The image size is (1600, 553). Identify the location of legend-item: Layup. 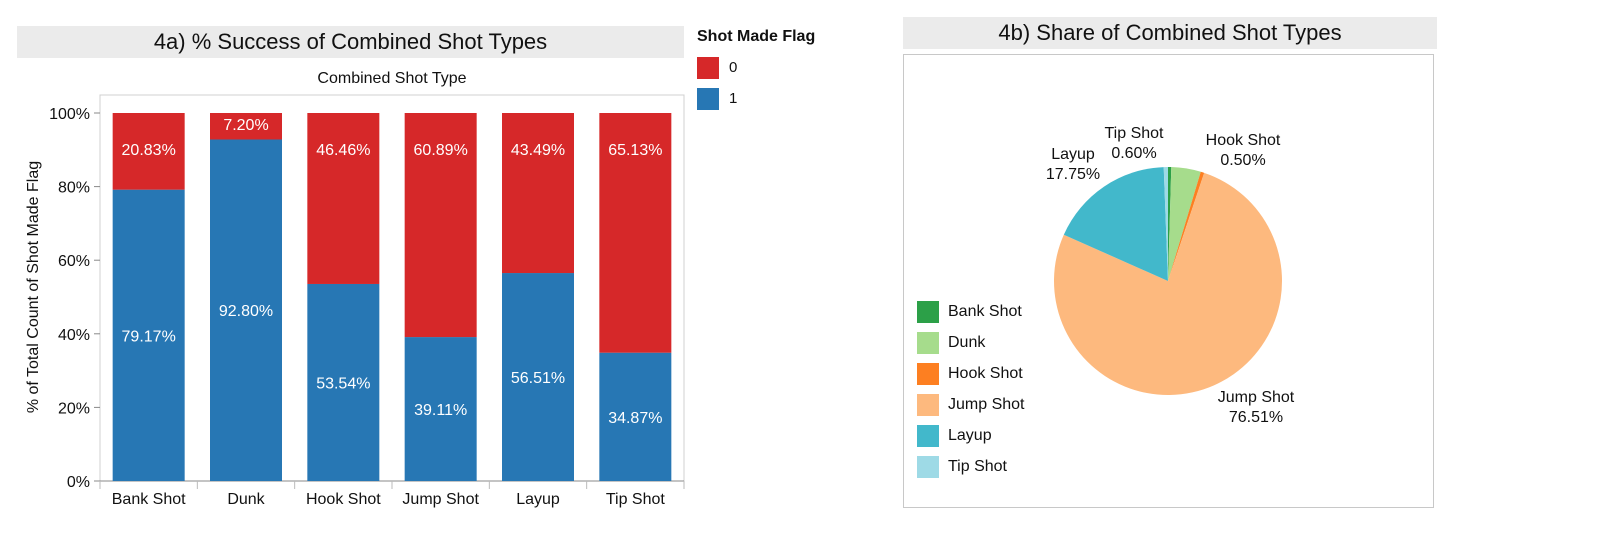
(970, 435).